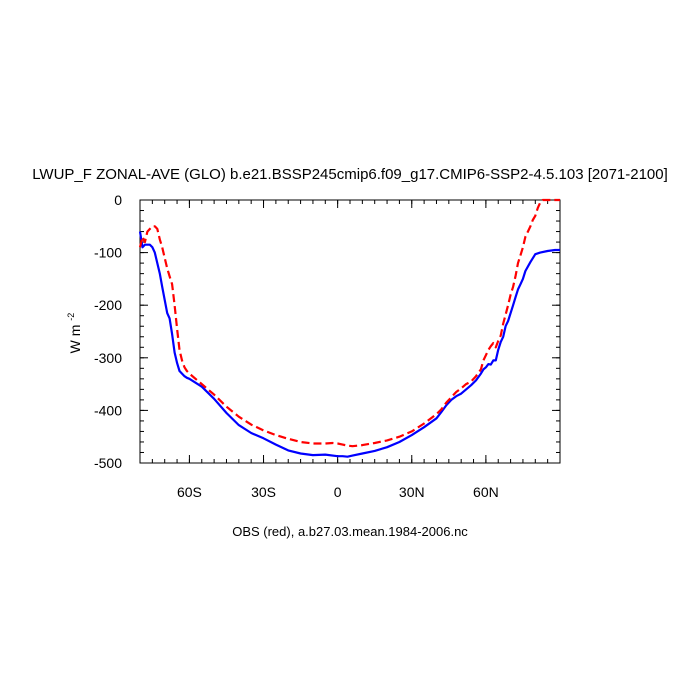 The width and height of the screenshot is (700, 700). Describe the element at coordinates (71, 317) in the screenshot. I see `y-axis-label-exponent: -2` at that location.